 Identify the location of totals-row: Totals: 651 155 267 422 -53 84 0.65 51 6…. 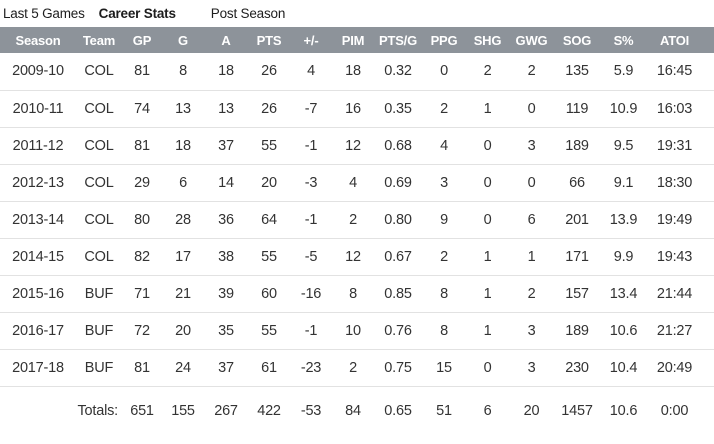
(357, 410).